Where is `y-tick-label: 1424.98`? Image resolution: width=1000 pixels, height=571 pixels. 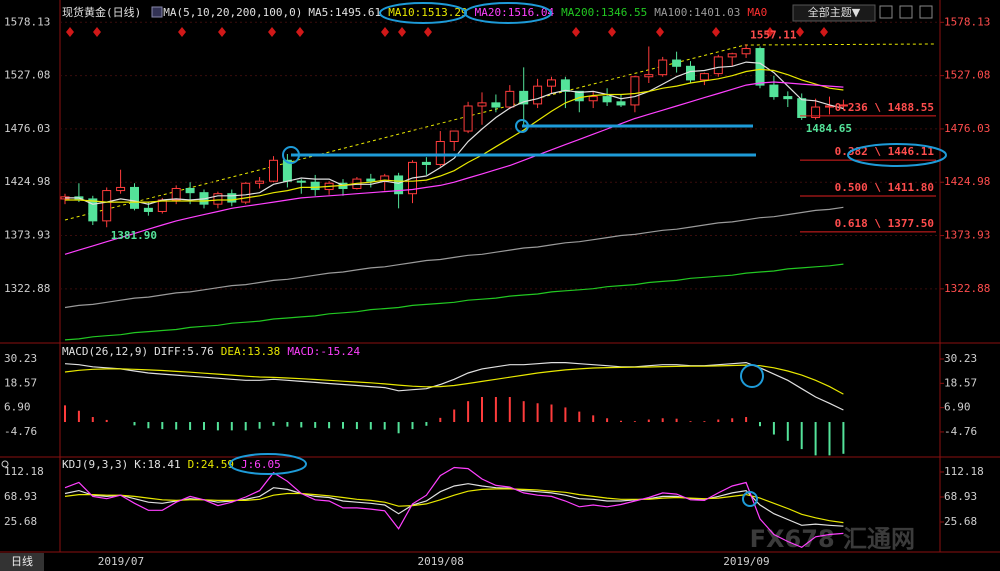 y-tick-label: 1424.98 is located at coordinates (27, 181).